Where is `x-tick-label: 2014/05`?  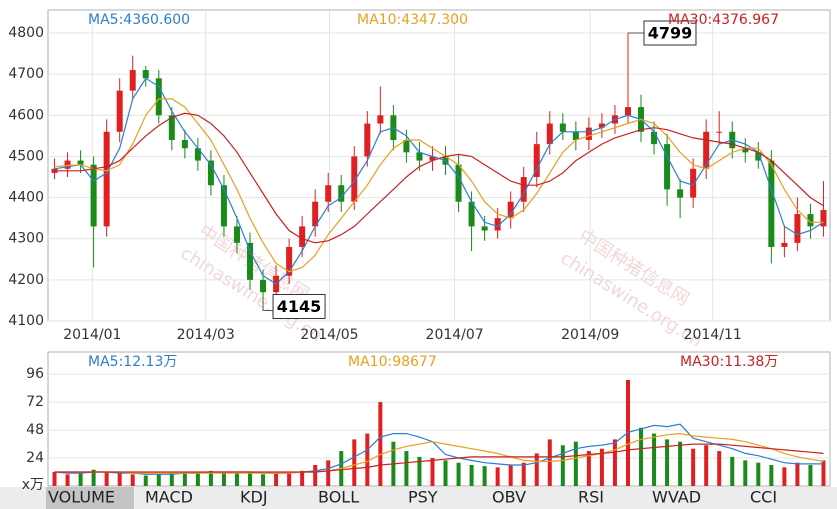
x-tick-label: 2014/05 is located at coordinates (329, 335).